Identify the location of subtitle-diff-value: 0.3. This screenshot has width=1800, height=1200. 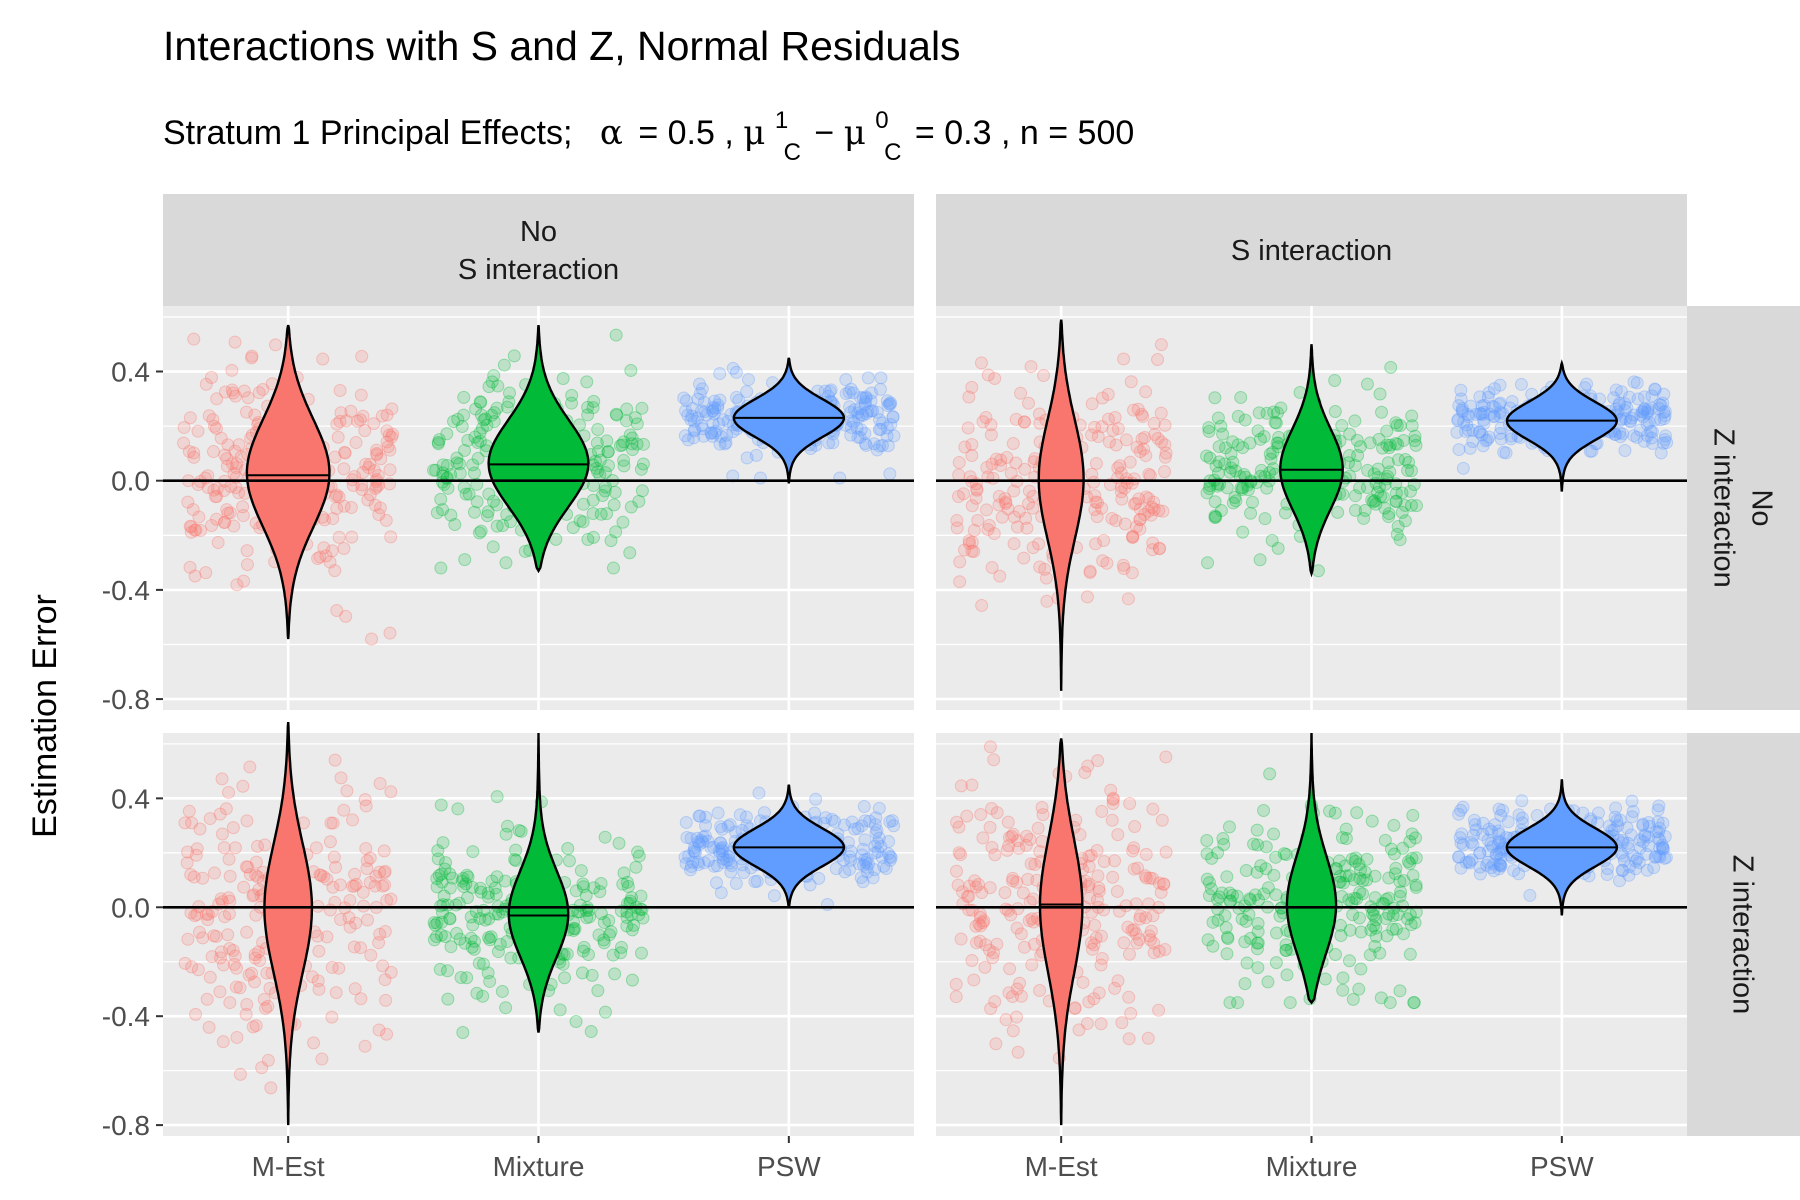
(967, 133).